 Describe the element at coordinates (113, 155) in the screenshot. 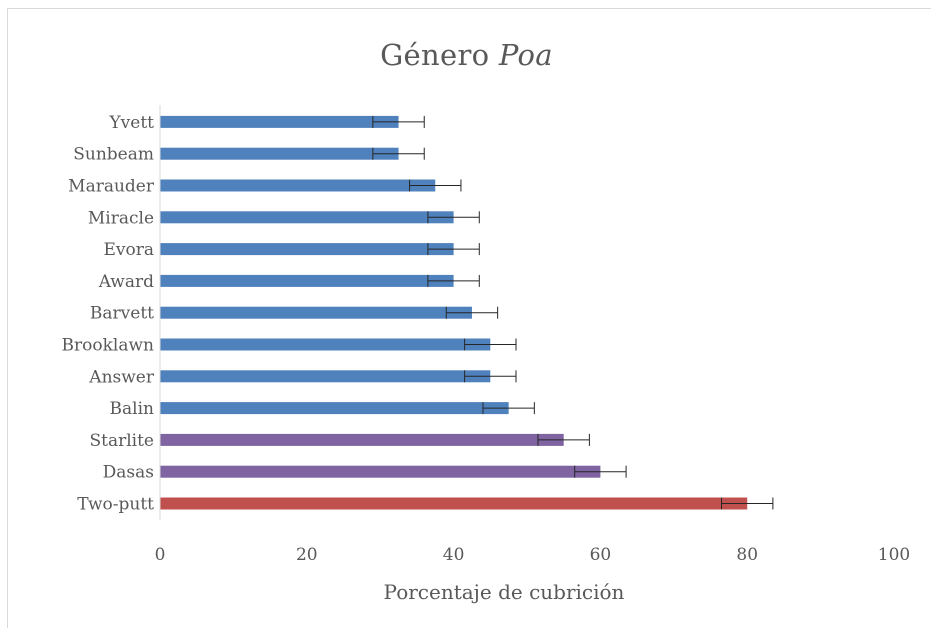

I see `category-label-sunbeam: Sunbeam` at that location.